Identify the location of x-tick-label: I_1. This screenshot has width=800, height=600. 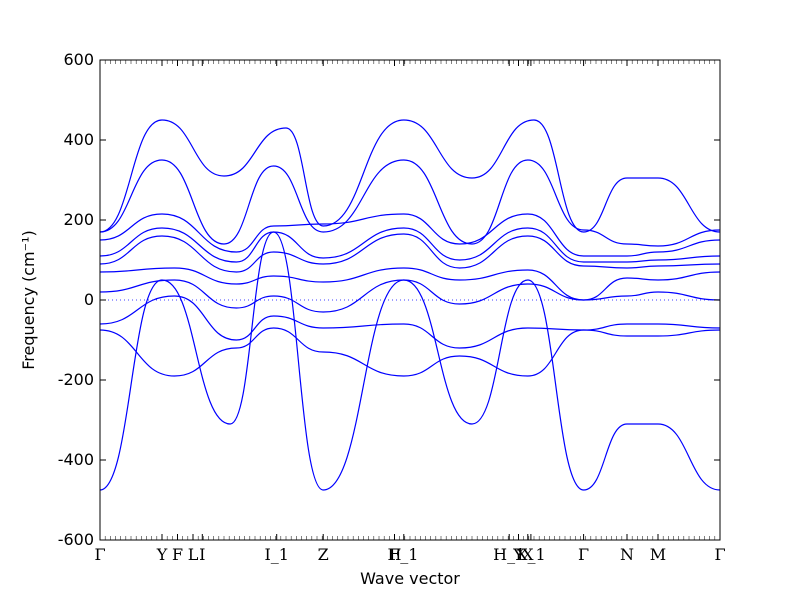
(276, 554).